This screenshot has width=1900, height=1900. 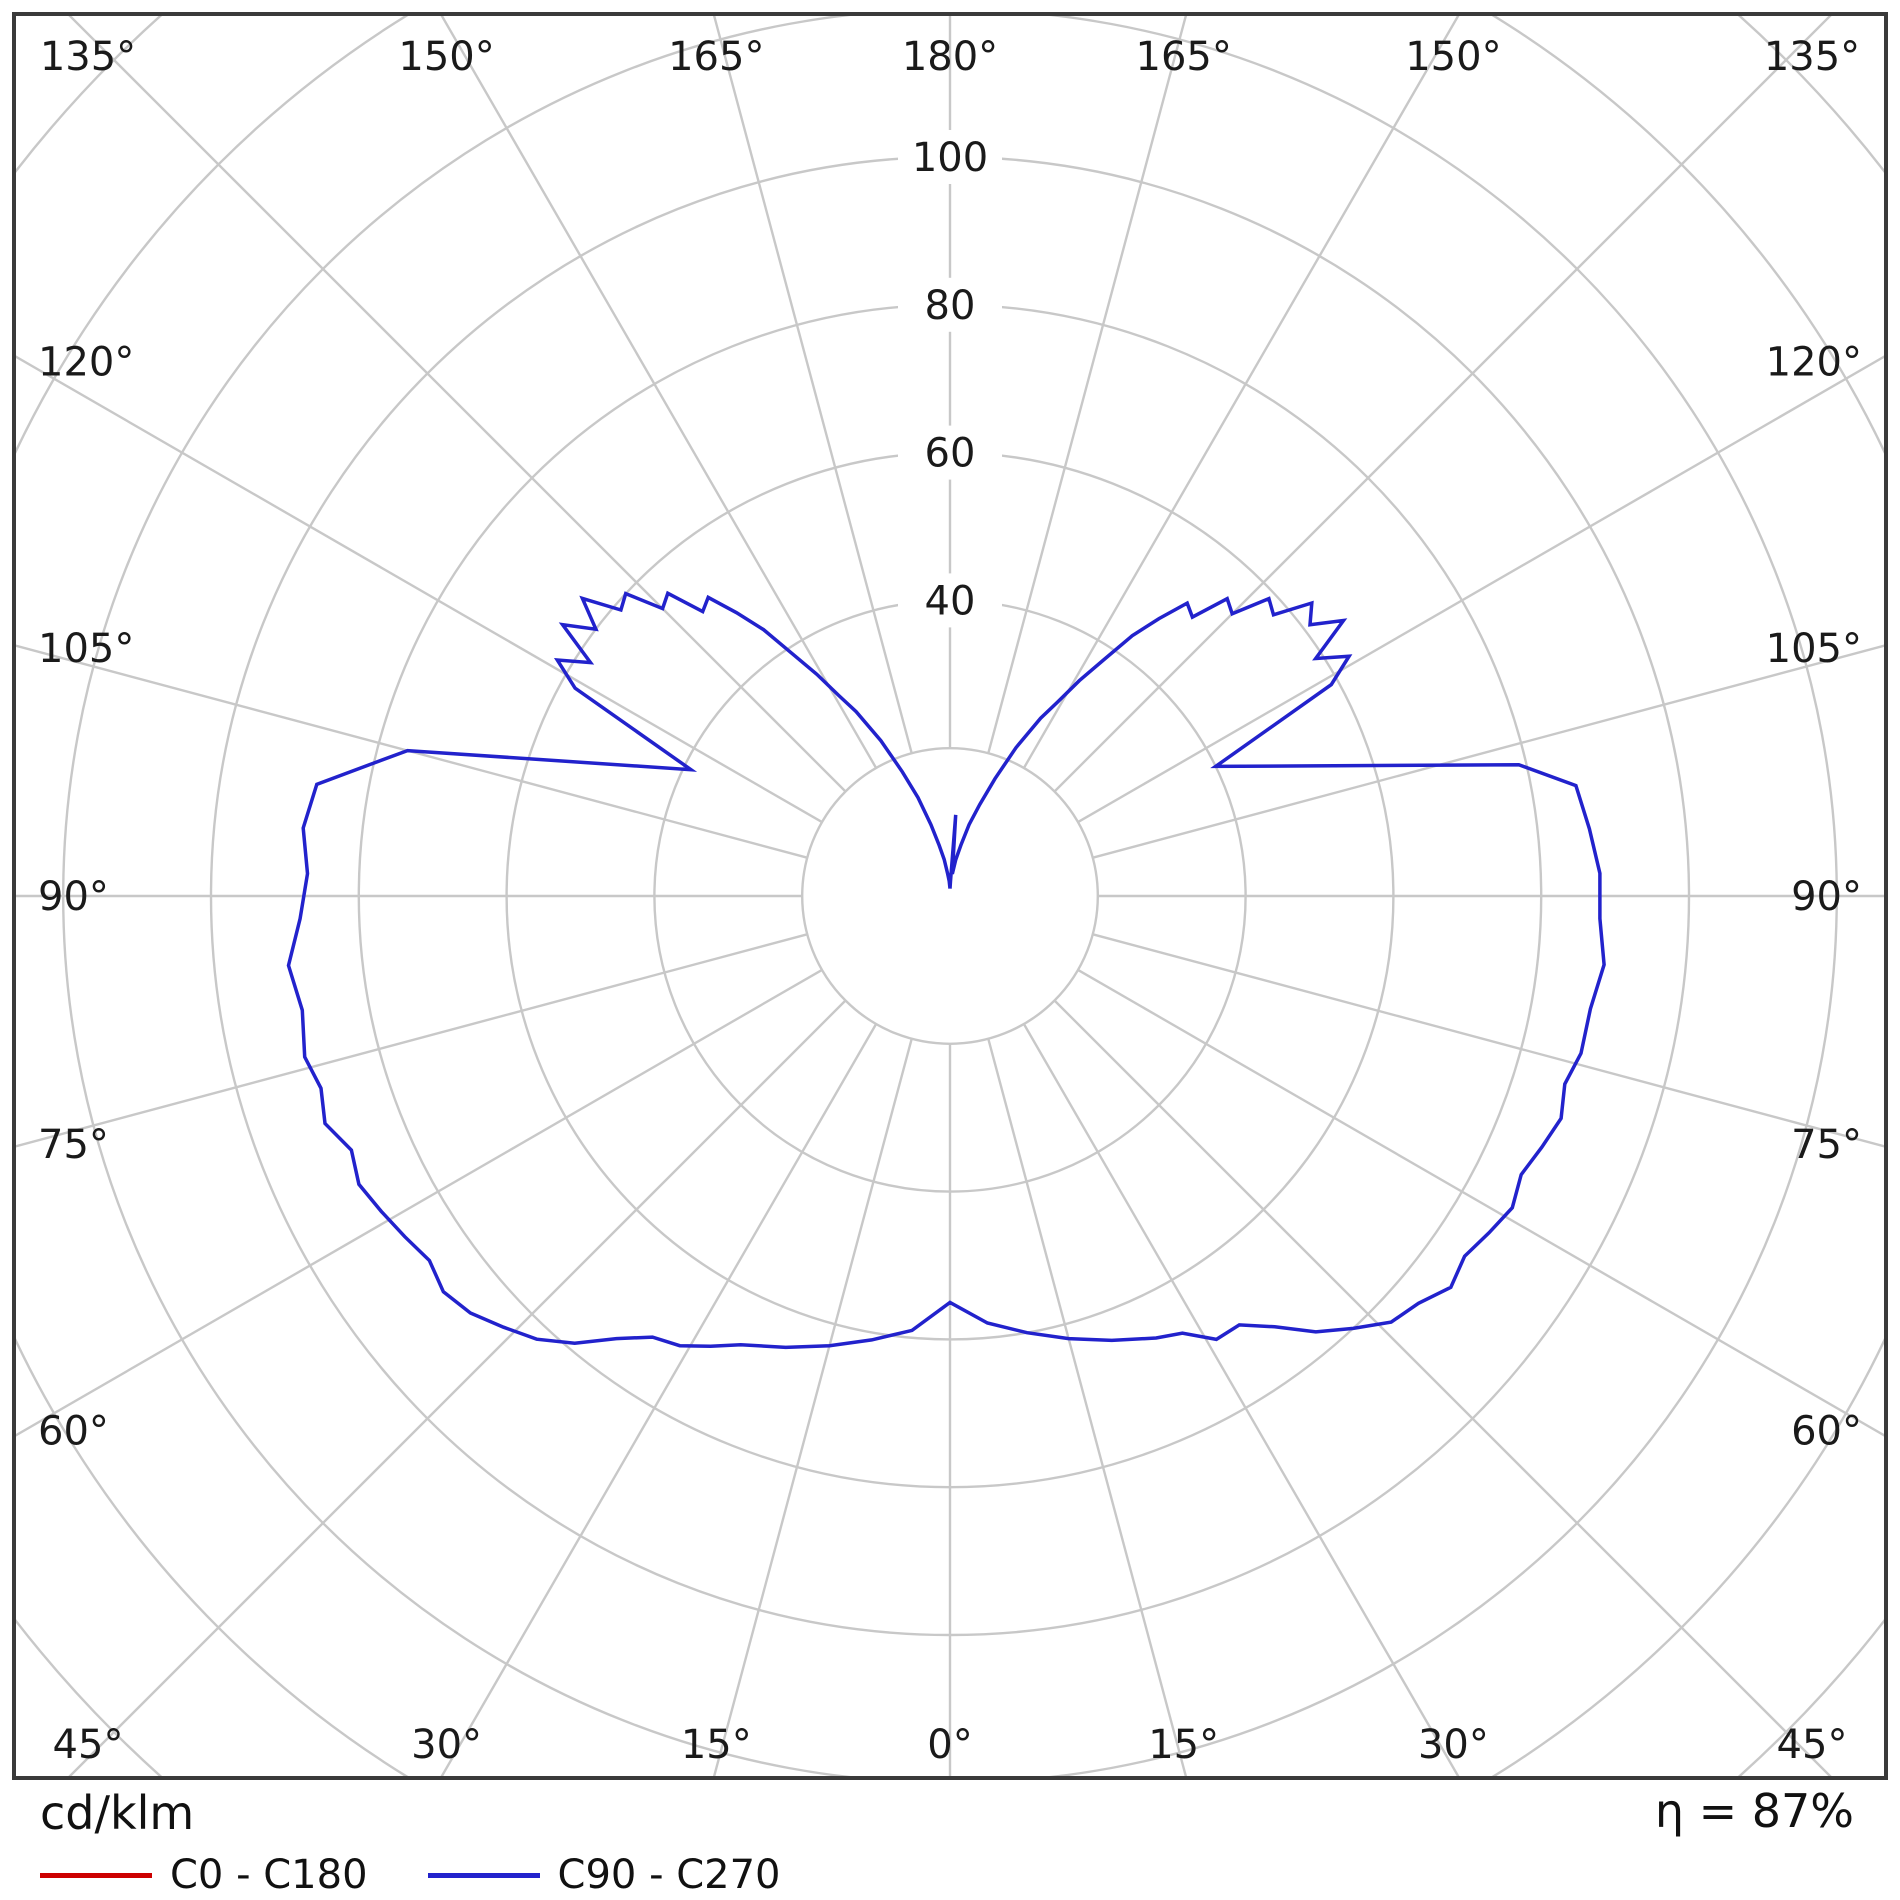 I want to click on legend-label: C0 - C180, so click(x=269, y=1875).